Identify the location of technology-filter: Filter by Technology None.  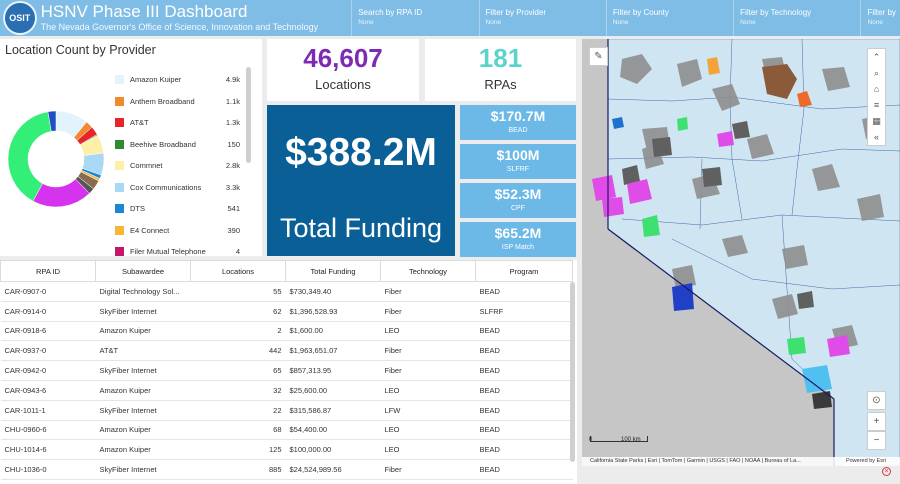
(796, 18).